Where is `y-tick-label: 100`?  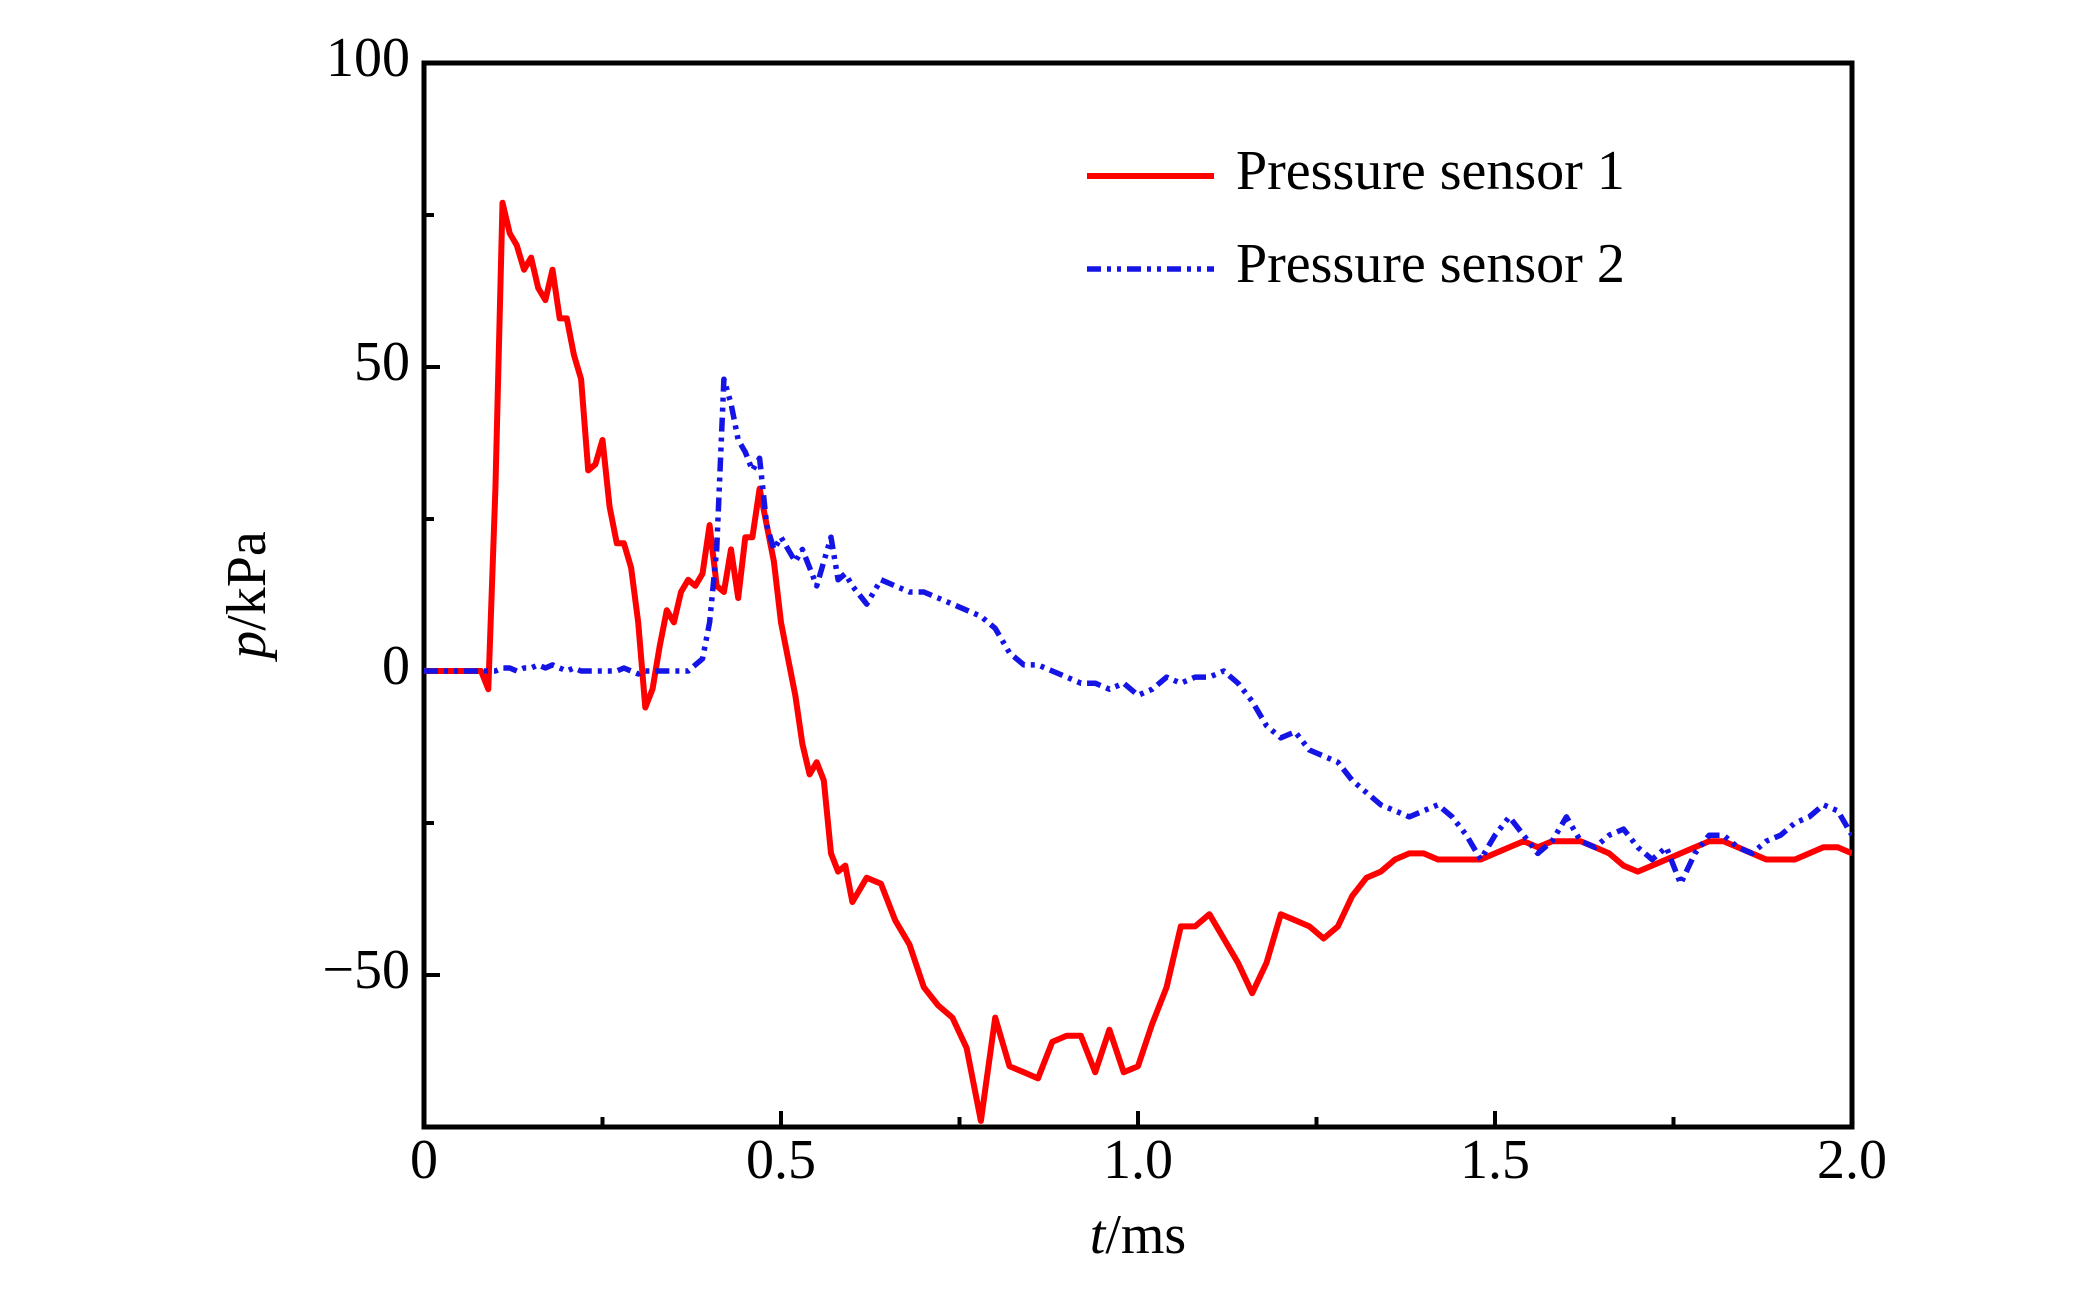 y-tick-label: 100 is located at coordinates (368, 58).